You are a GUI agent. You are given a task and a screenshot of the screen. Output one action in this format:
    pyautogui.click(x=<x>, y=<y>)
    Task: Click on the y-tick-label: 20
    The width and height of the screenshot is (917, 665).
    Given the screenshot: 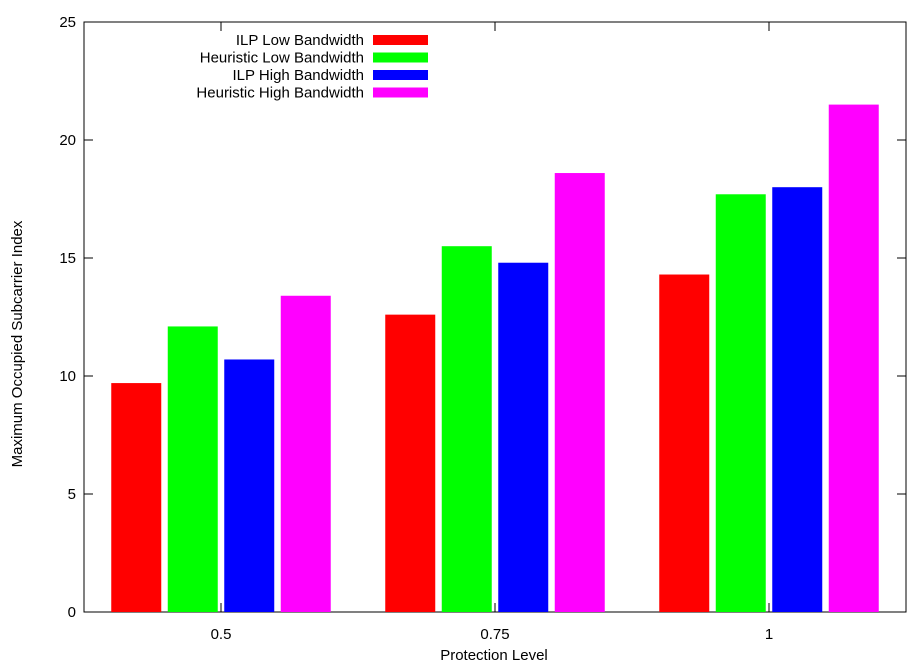 What is the action you would take?
    pyautogui.click(x=67, y=140)
    